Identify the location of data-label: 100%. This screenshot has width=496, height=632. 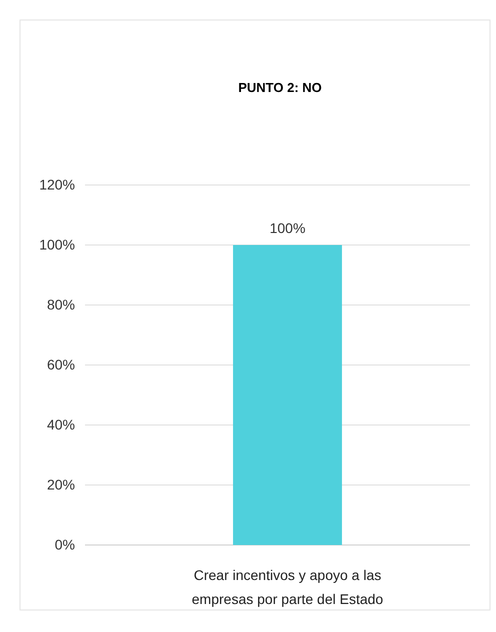
(288, 228).